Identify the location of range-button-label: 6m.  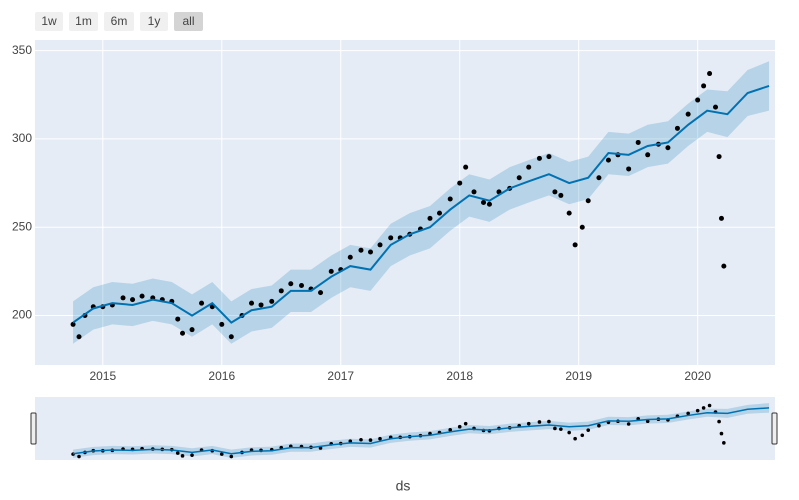
(119, 21).